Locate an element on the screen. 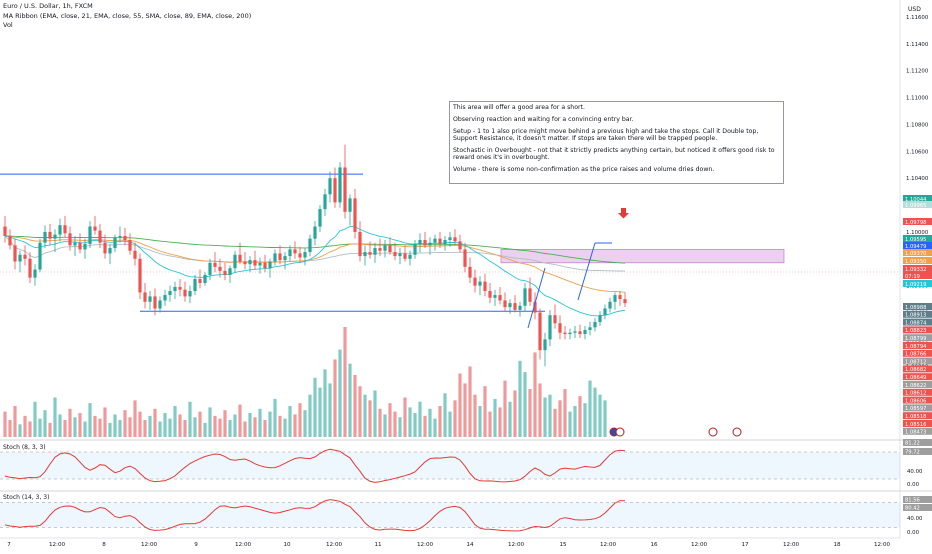 The height and width of the screenshot is (554, 932). time-tick-label: 9 is located at coordinates (196, 545).